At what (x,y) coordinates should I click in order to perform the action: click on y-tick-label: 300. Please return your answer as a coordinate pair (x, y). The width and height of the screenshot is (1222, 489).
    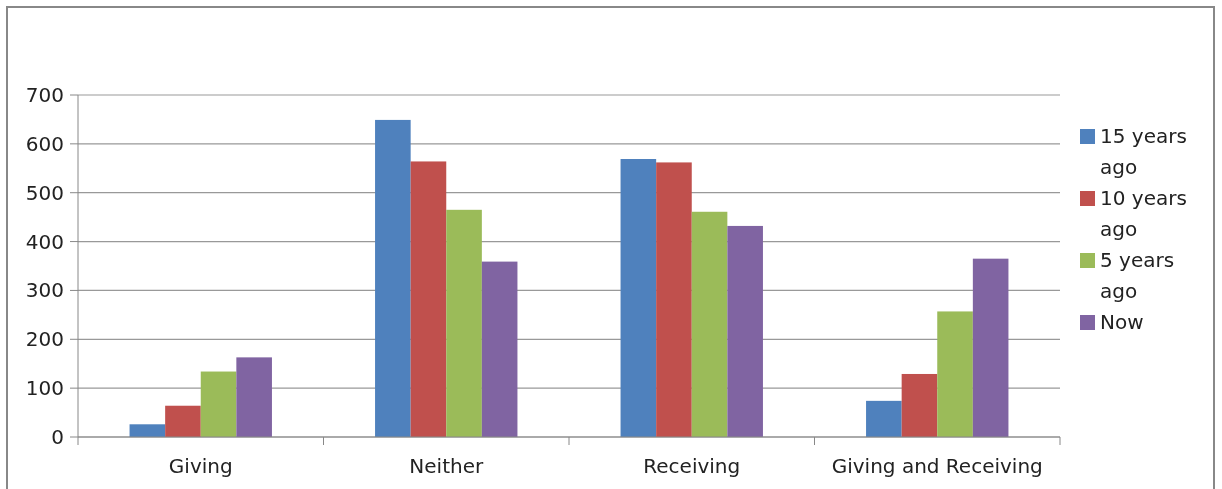
    Looking at the image, I should click on (44, 290).